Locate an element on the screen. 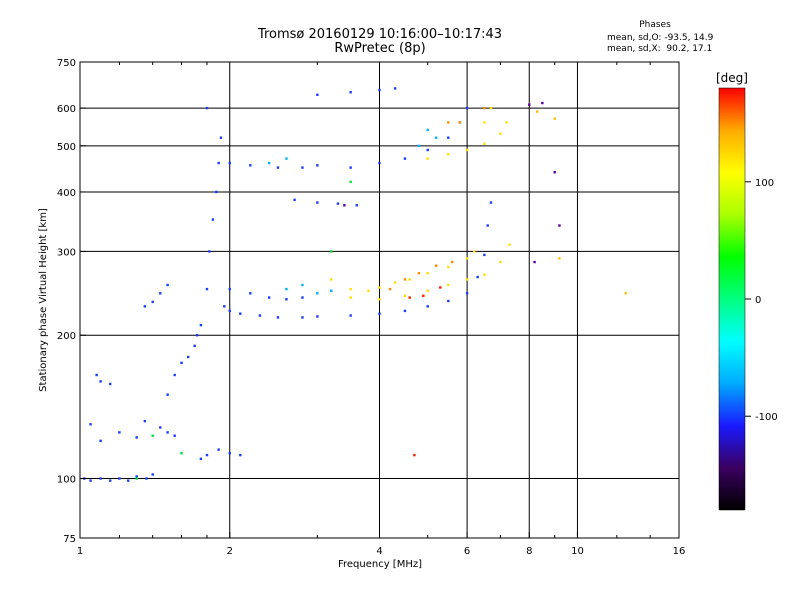 This screenshot has height=600, width=800. colorbar-tick-label: -100 is located at coordinates (766, 417).